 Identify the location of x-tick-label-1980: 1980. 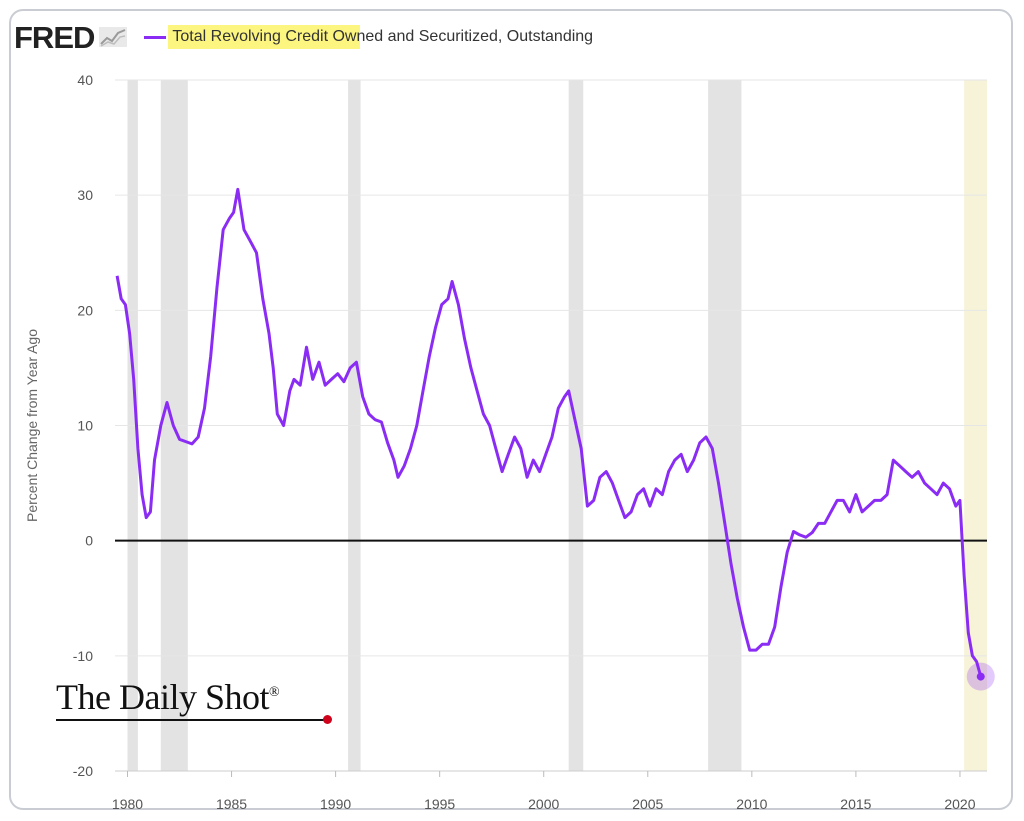
(127, 804).